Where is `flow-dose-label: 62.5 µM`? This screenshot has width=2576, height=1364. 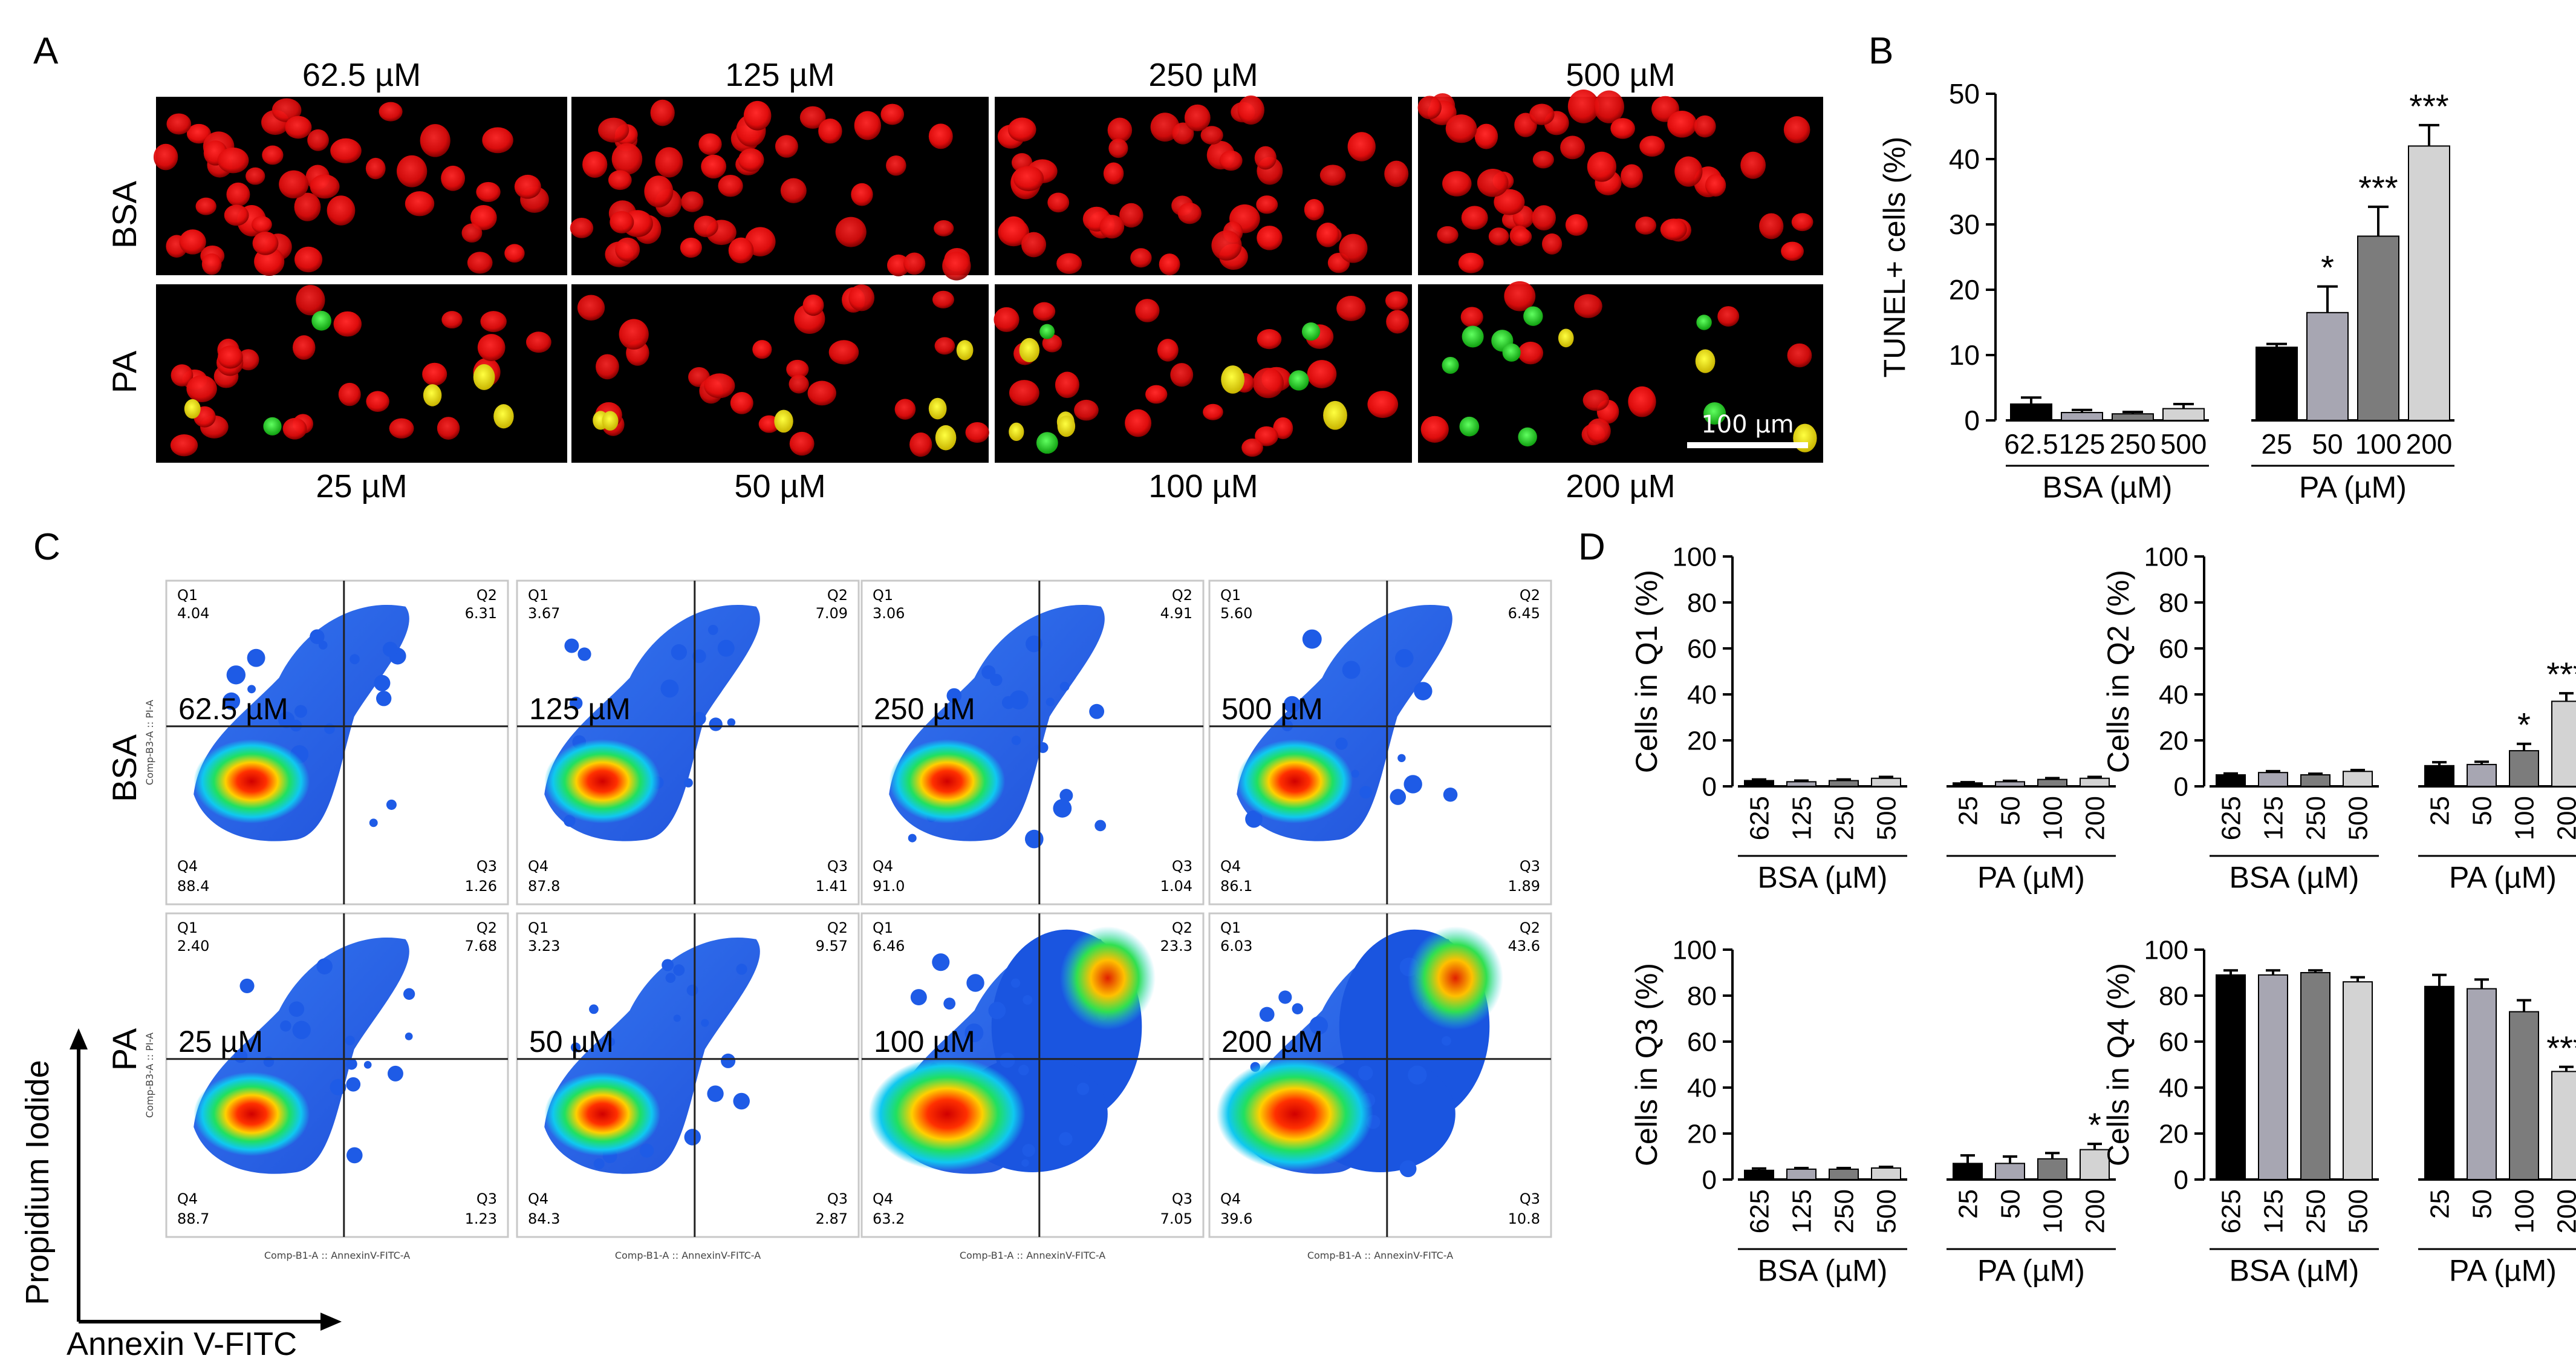 flow-dose-label: 62.5 µM is located at coordinates (233, 709).